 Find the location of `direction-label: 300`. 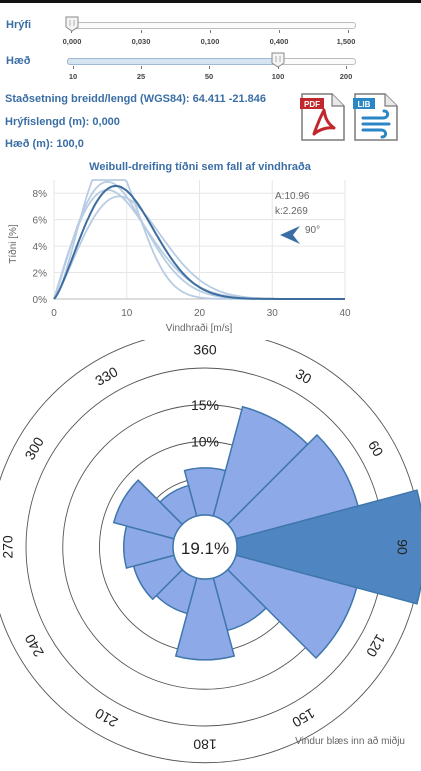

direction-label: 300 is located at coordinates (34, 448).